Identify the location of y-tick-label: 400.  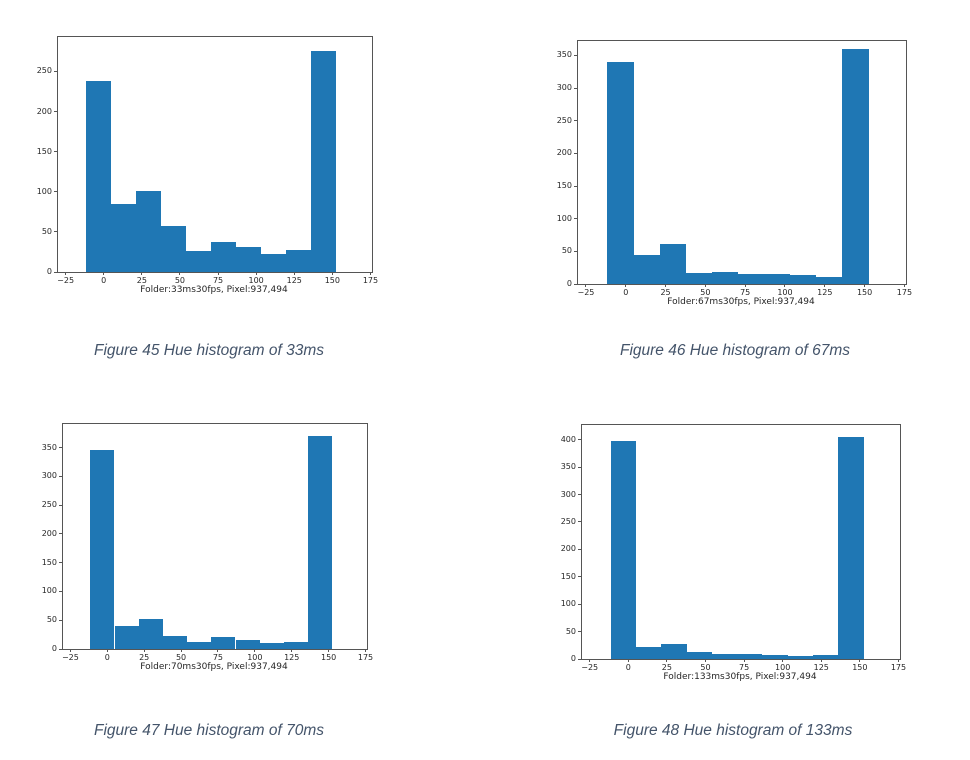
(568, 439).